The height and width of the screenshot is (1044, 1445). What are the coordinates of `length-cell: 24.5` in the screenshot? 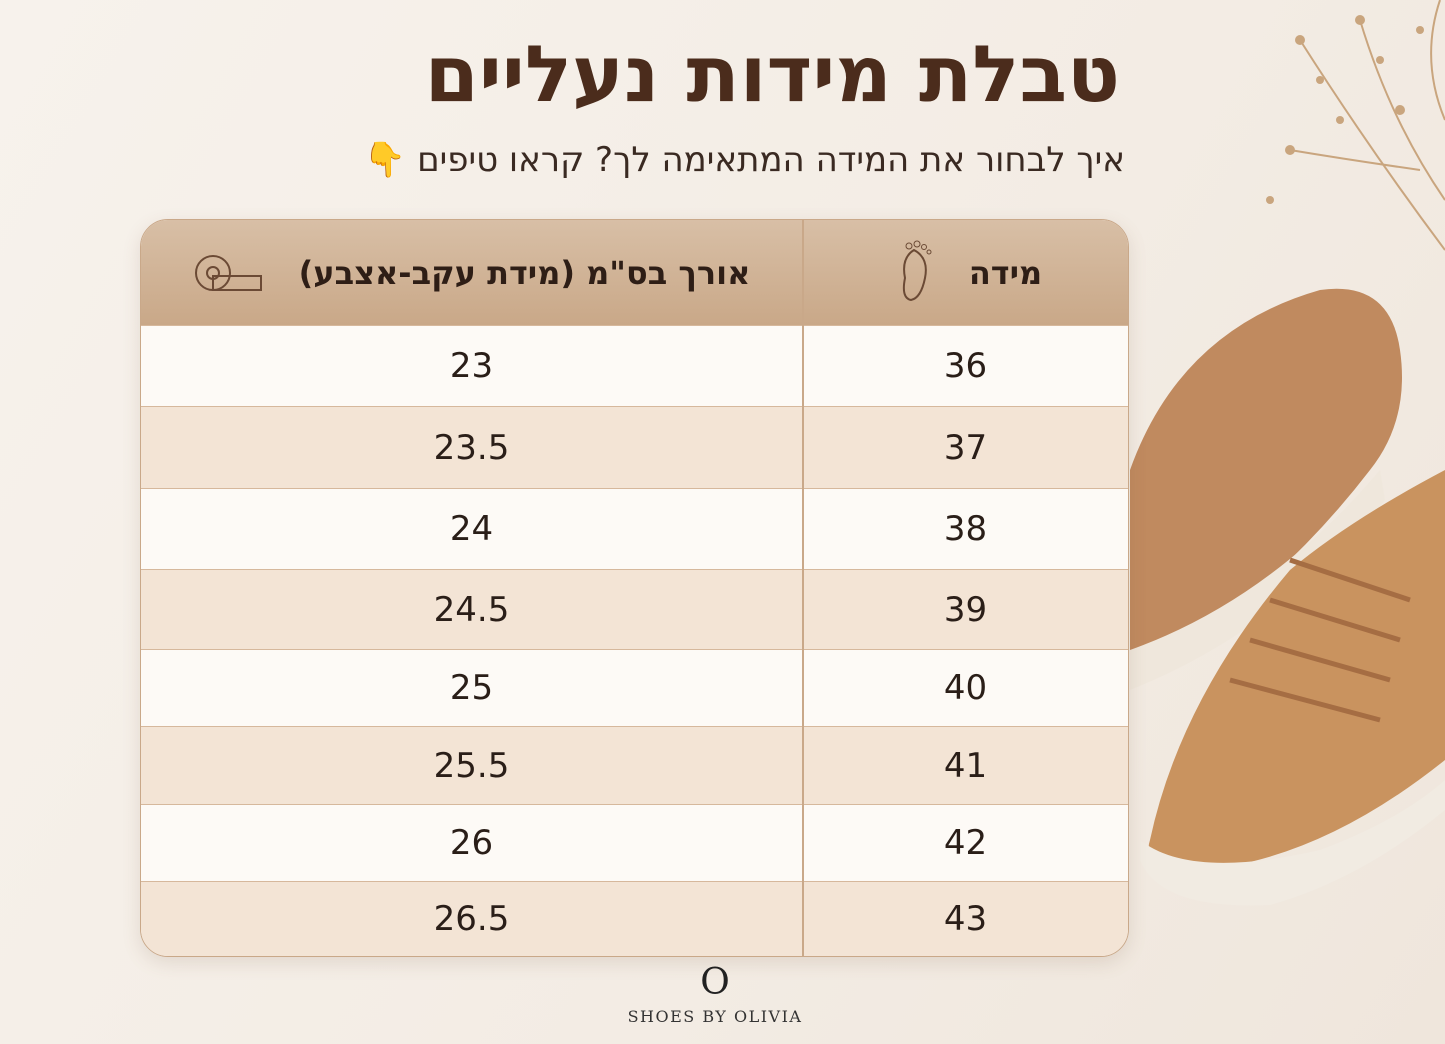 It's located at (471, 609).